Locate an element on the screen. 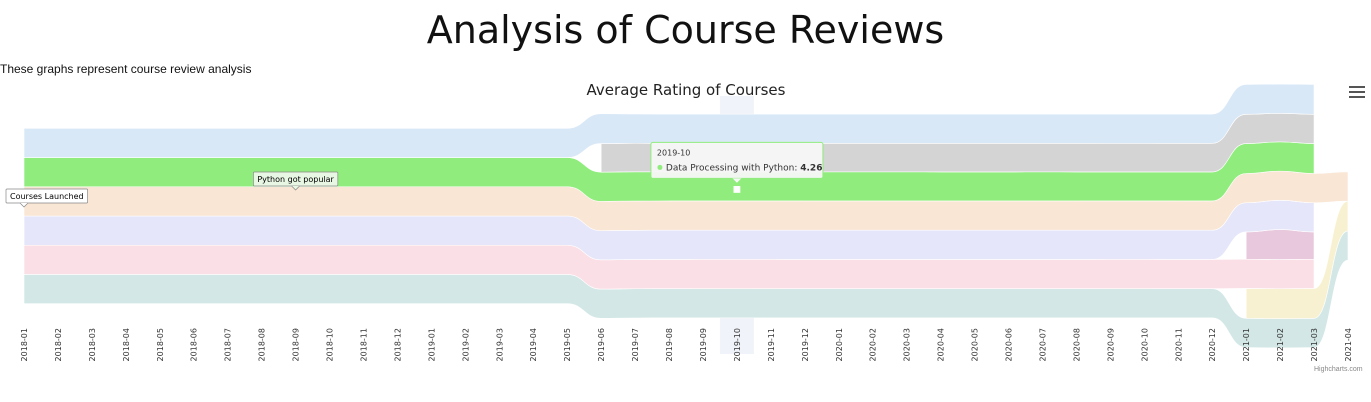 The image size is (1371, 402). x-tick-label: 2018-03 is located at coordinates (92, 344).